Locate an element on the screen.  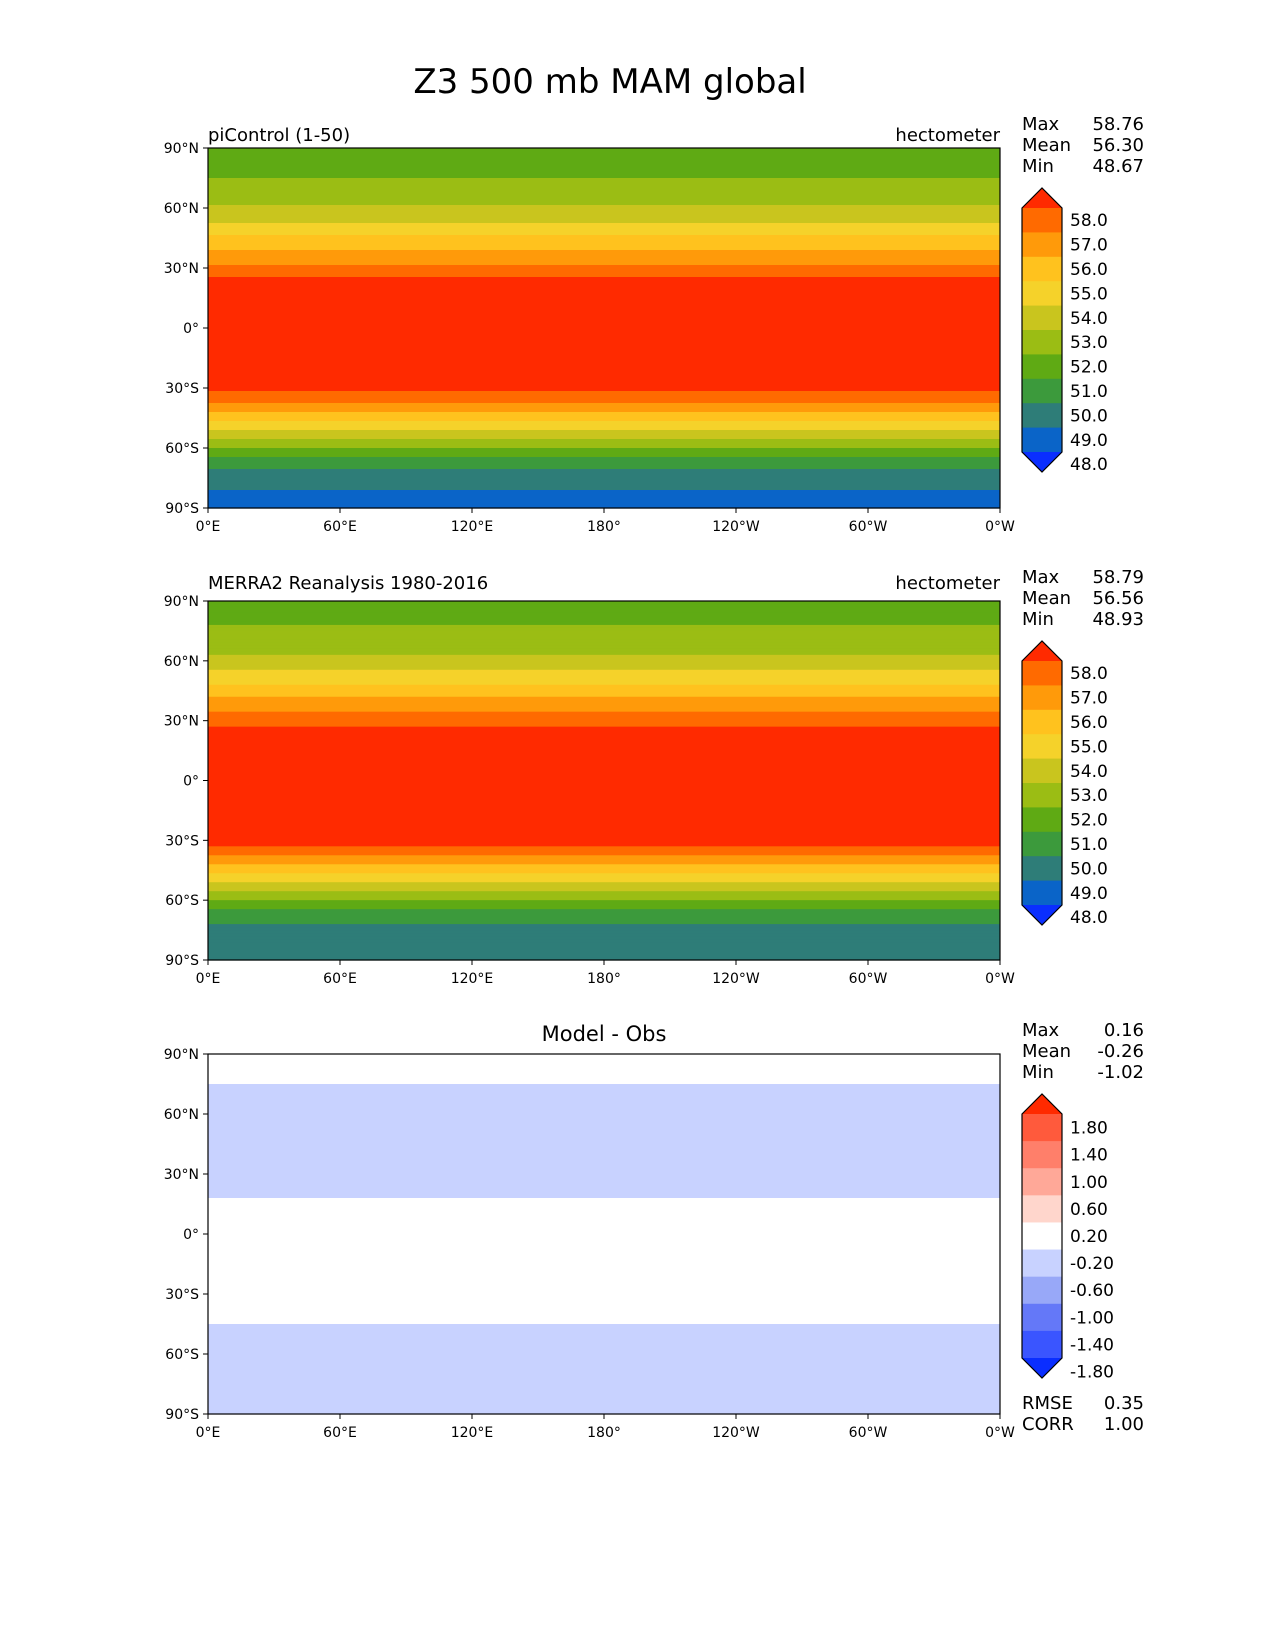
y-tick-label: 0° is located at coordinates (191, 782).